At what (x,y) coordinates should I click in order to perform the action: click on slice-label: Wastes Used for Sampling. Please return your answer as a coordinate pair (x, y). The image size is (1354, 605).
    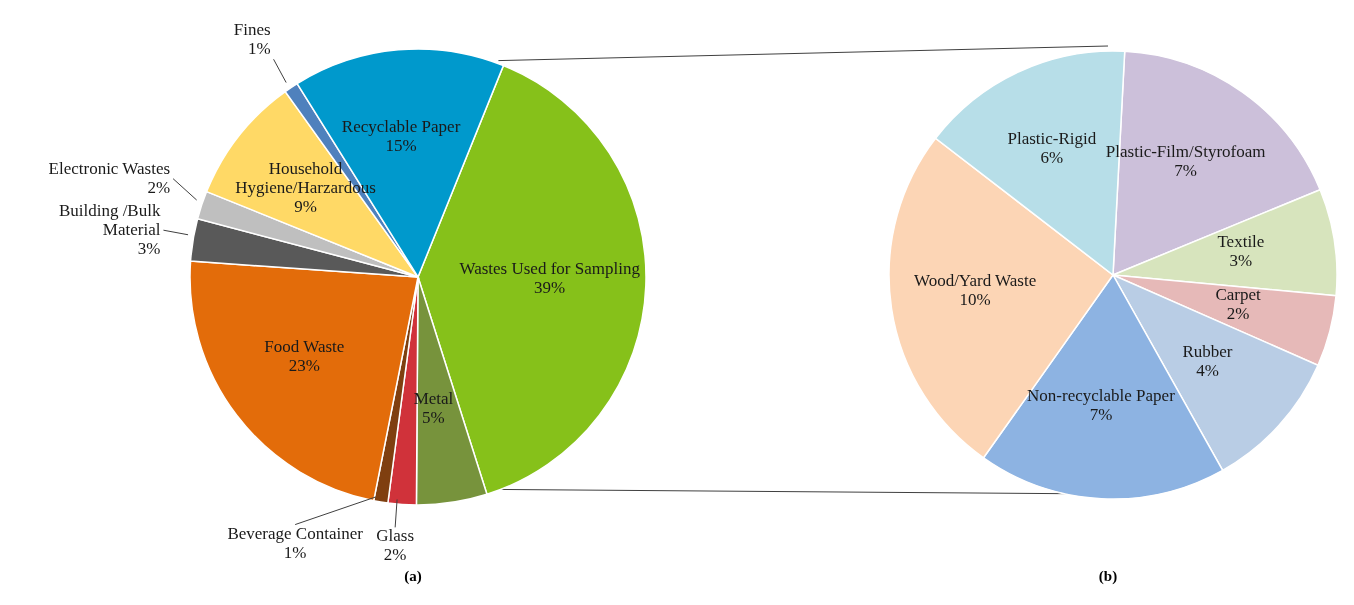
    Looking at the image, I should click on (550, 268).